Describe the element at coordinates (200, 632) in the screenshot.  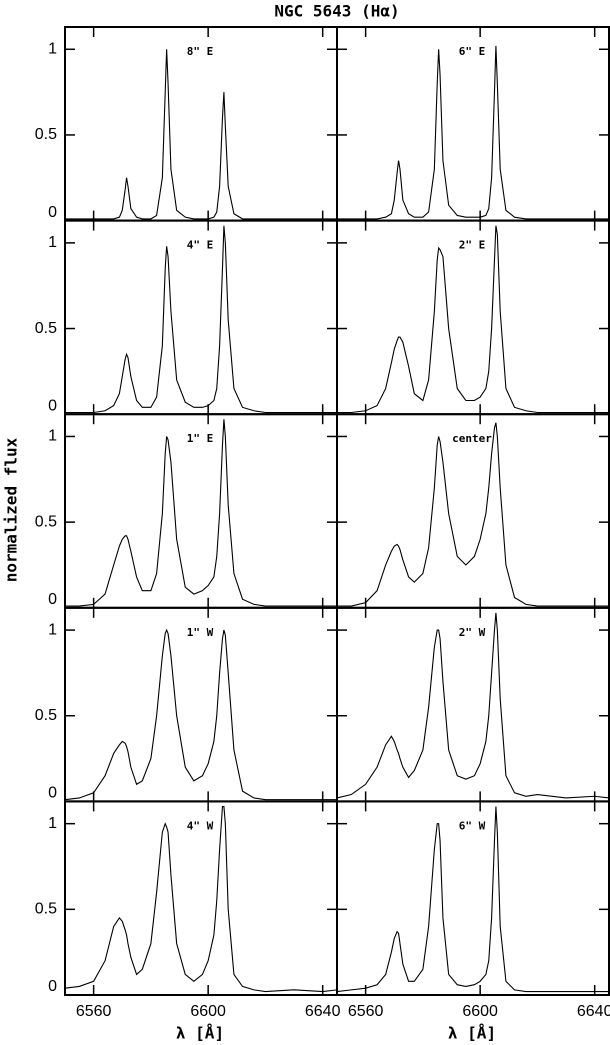
I see `panel-label: 1" W` at that location.